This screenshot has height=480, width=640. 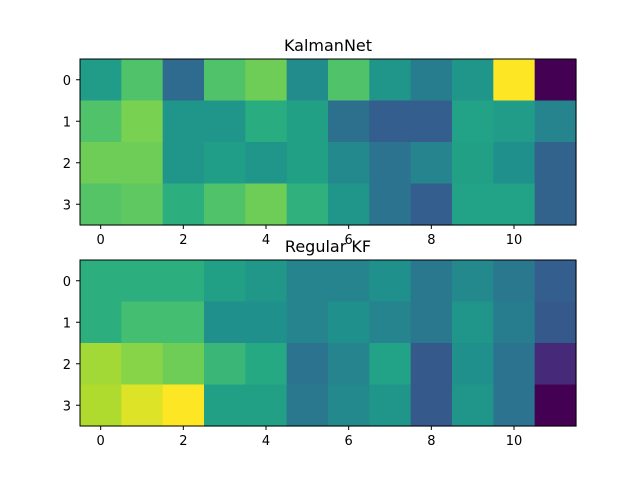 I want to click on regular-kf-x-tick-label: 4, so click(x=266, y=441).